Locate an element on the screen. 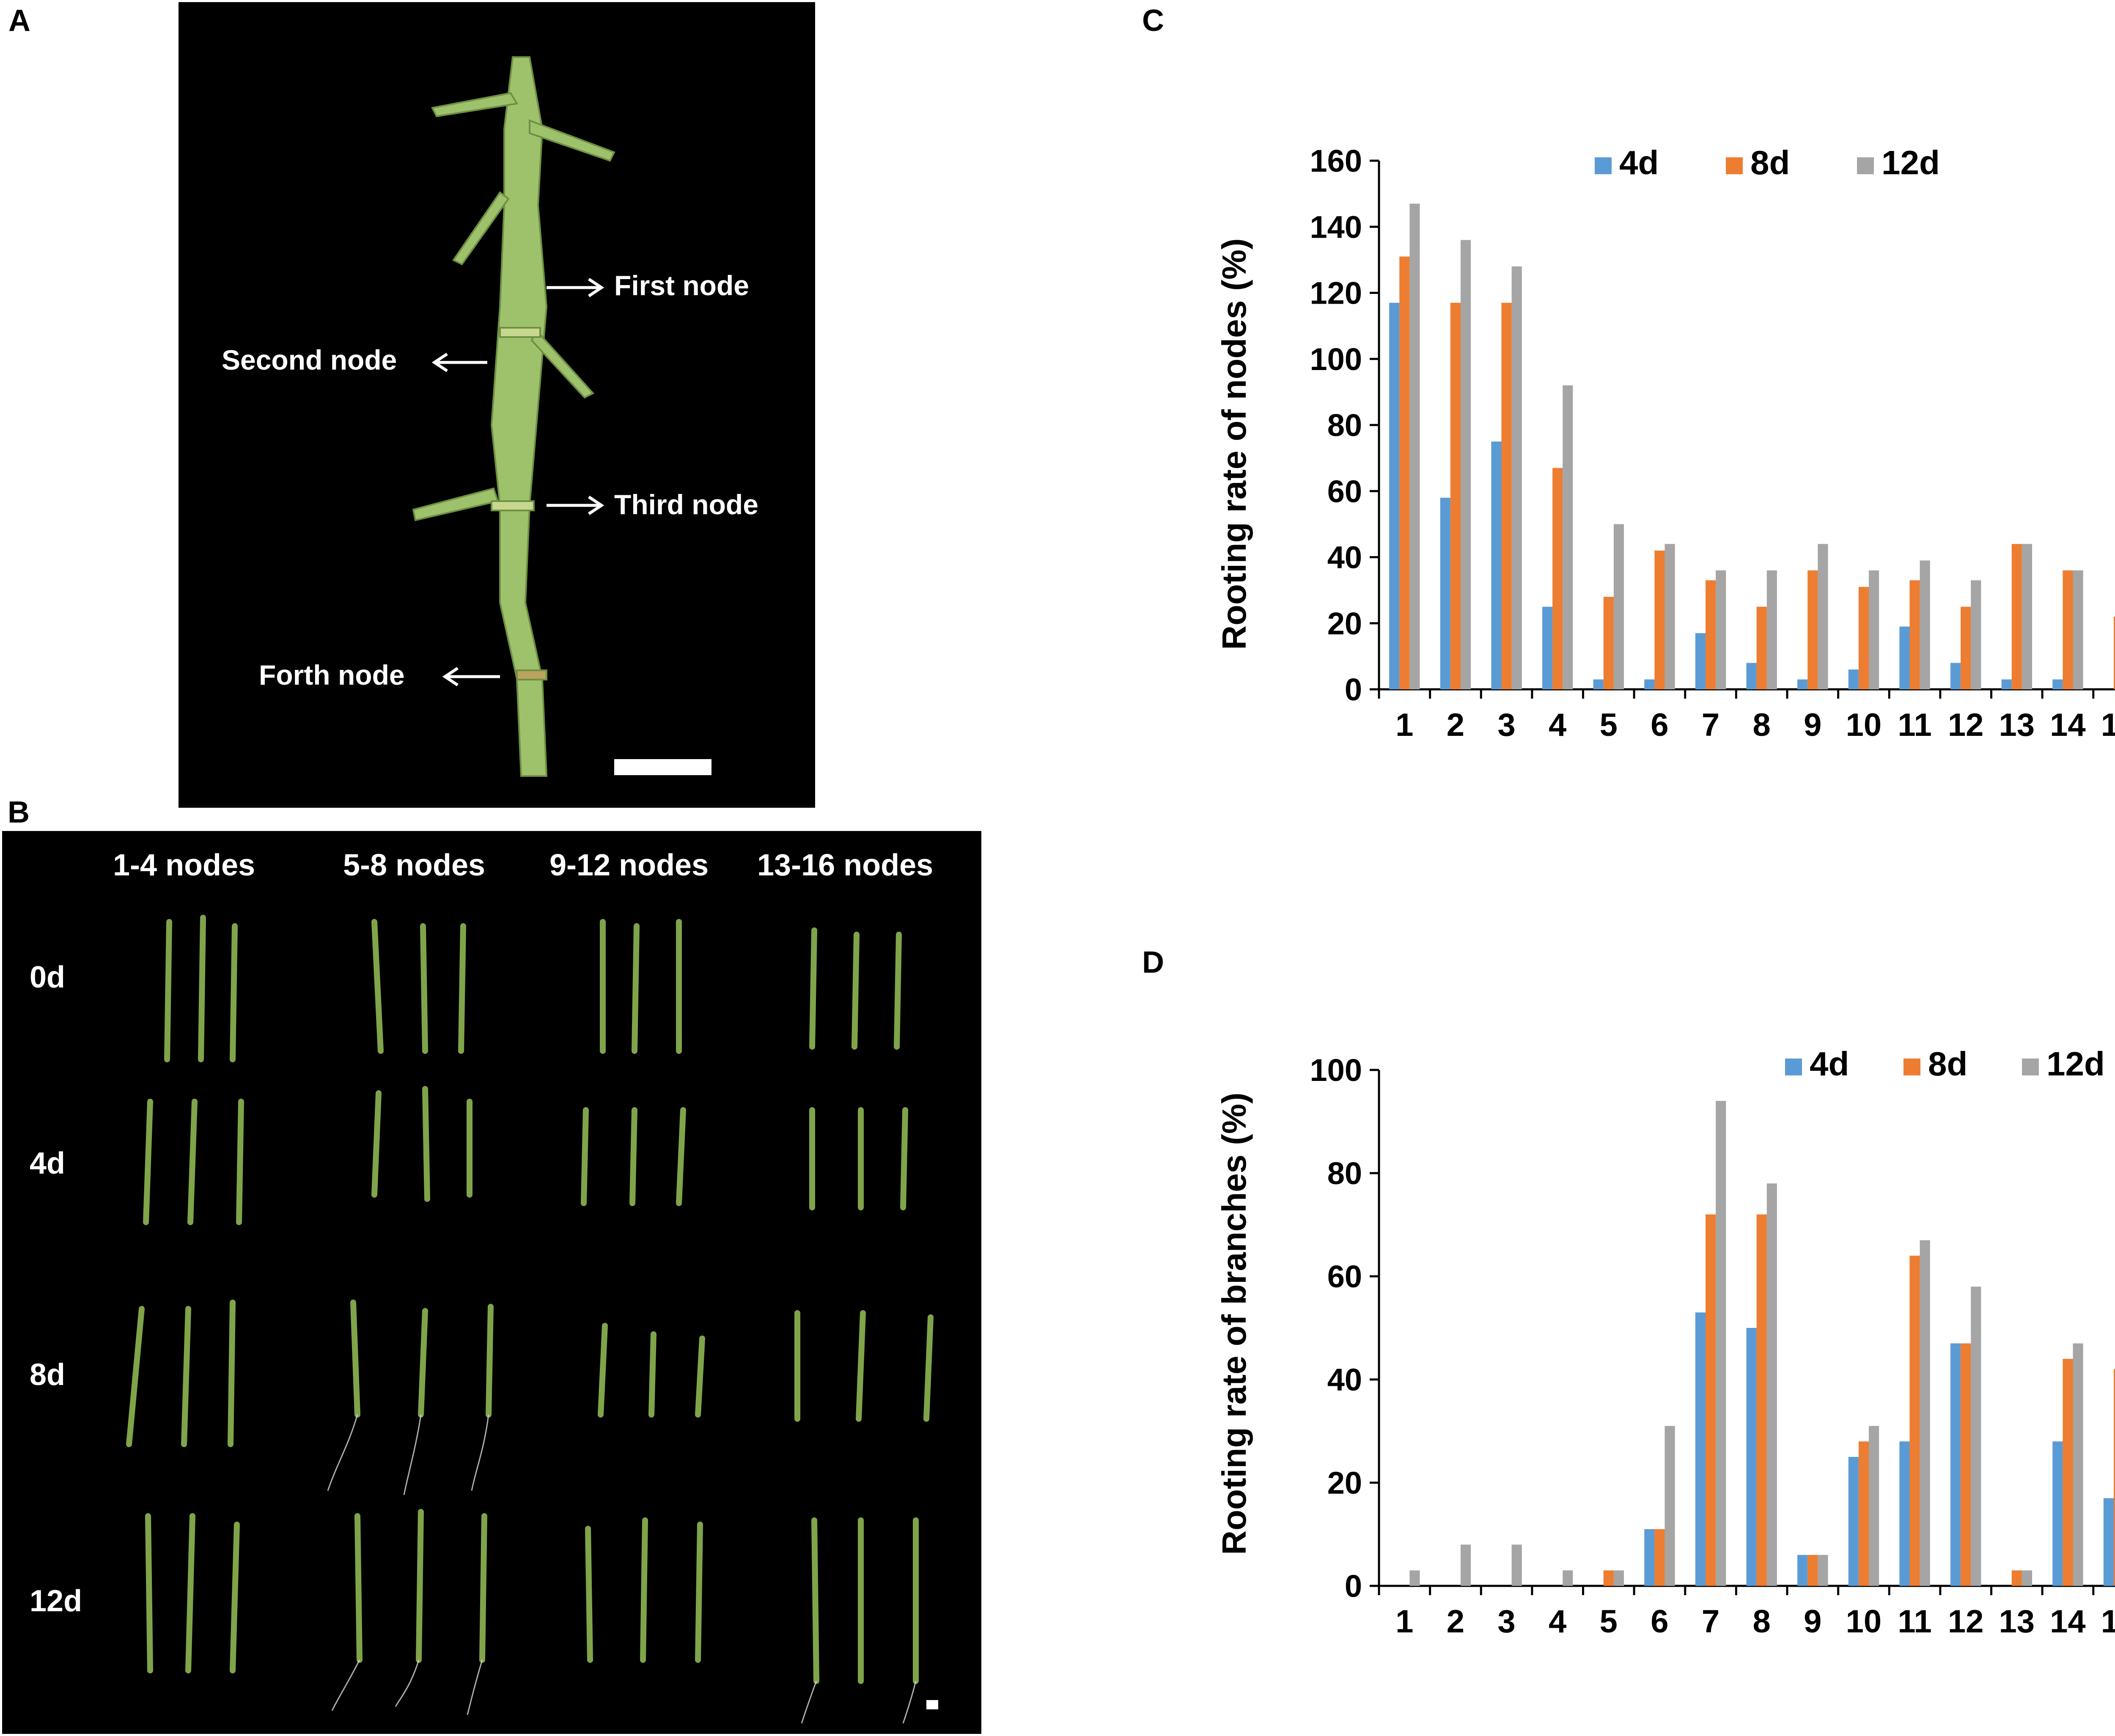 This screenshot has width=2115, height=1736. chart-c-x-tick-label: 11 is located at coordinates (1914, 725).